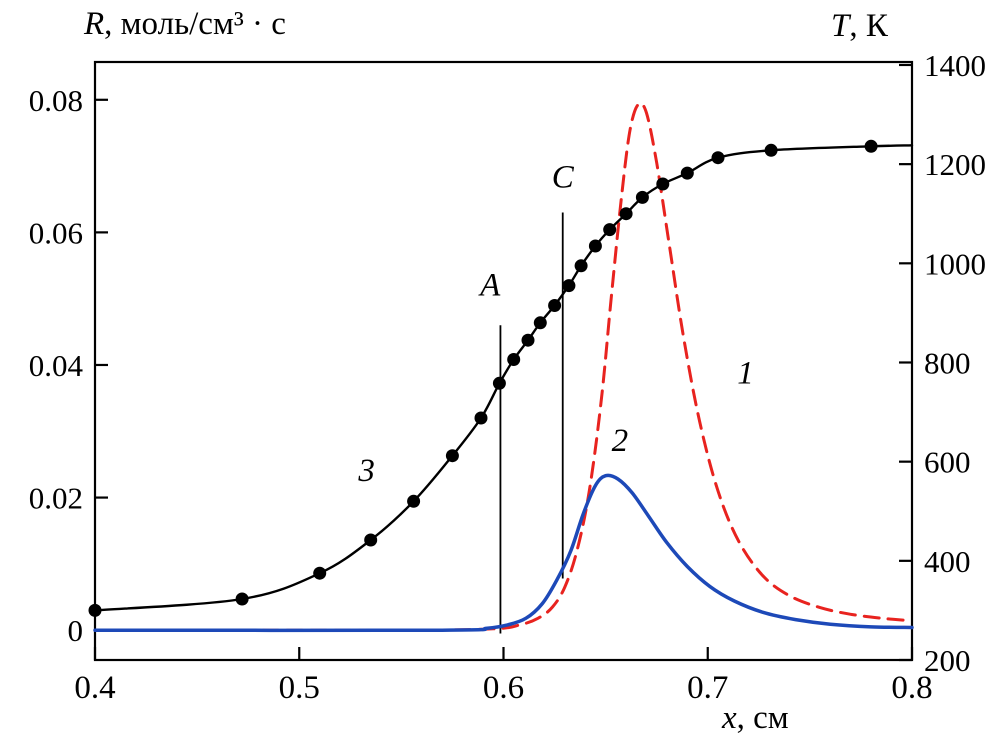 The image size is (1008, 749). I want to click on right-tick-label: 200, so click(947, 660).